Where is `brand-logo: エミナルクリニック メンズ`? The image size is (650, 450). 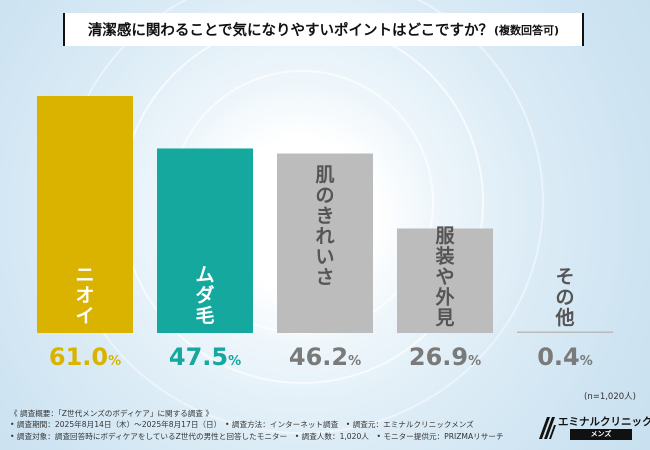 brand-logo: エミナルクリニック メンズ is located at coordinates (593, 429).